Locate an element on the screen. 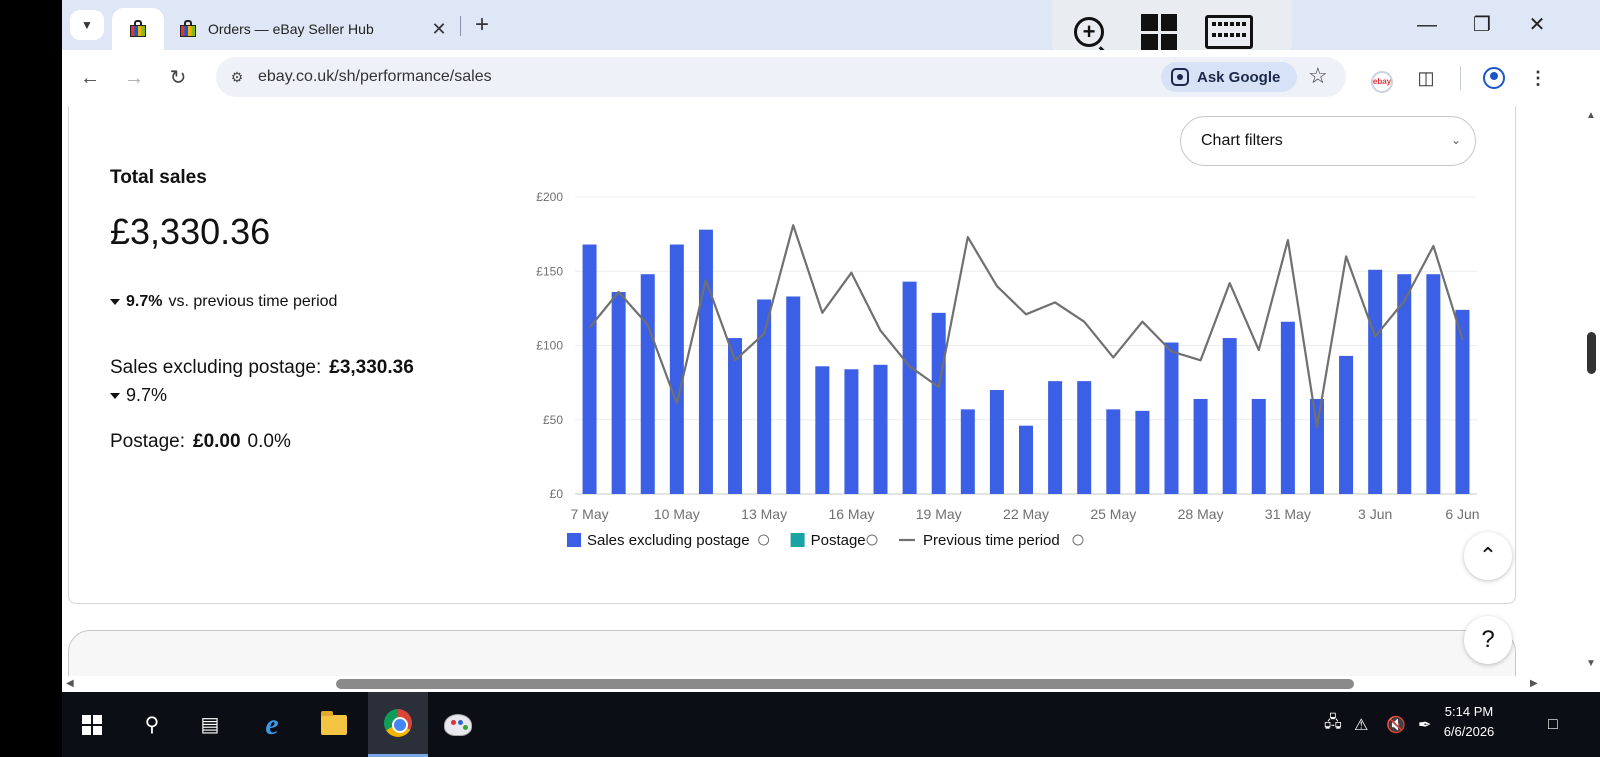  ask-google-label: Ask Google is located at coordinates (1239, 77).